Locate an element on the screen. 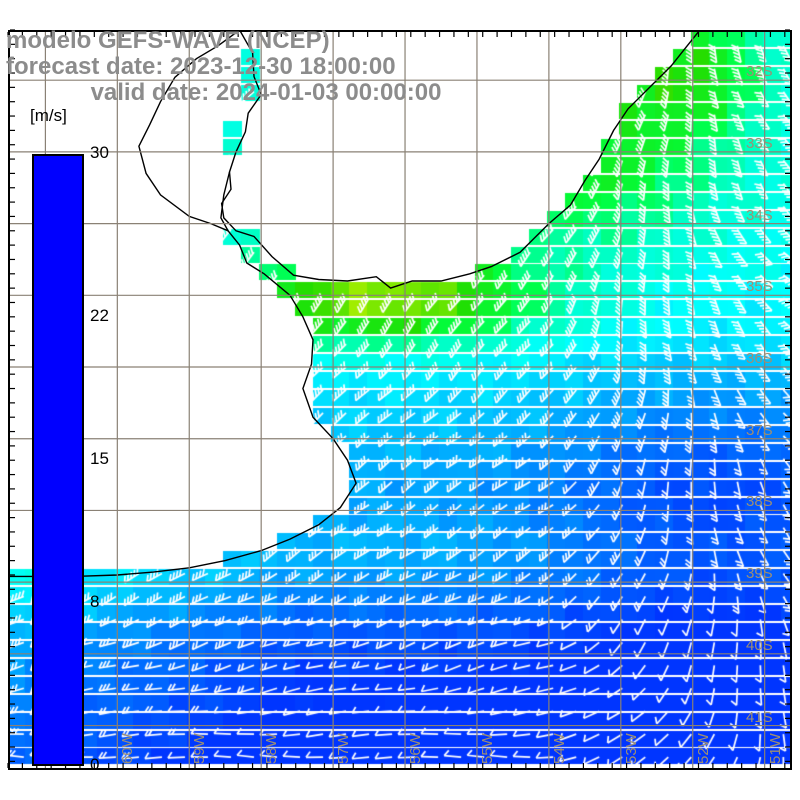  lat-label-36S: 36S is located at coordinates (759, 358).